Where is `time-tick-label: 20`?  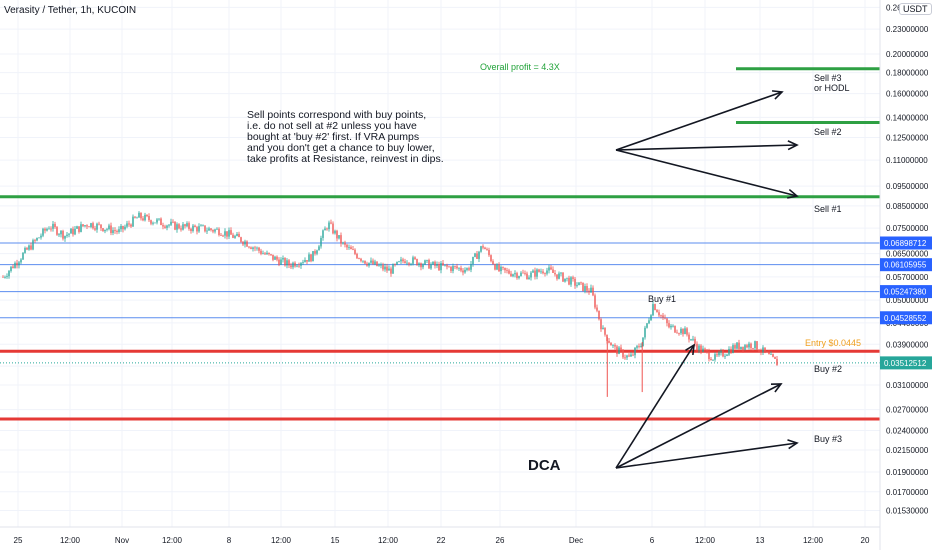 time-tick-label: 20 is located at coordinates (865, 540).